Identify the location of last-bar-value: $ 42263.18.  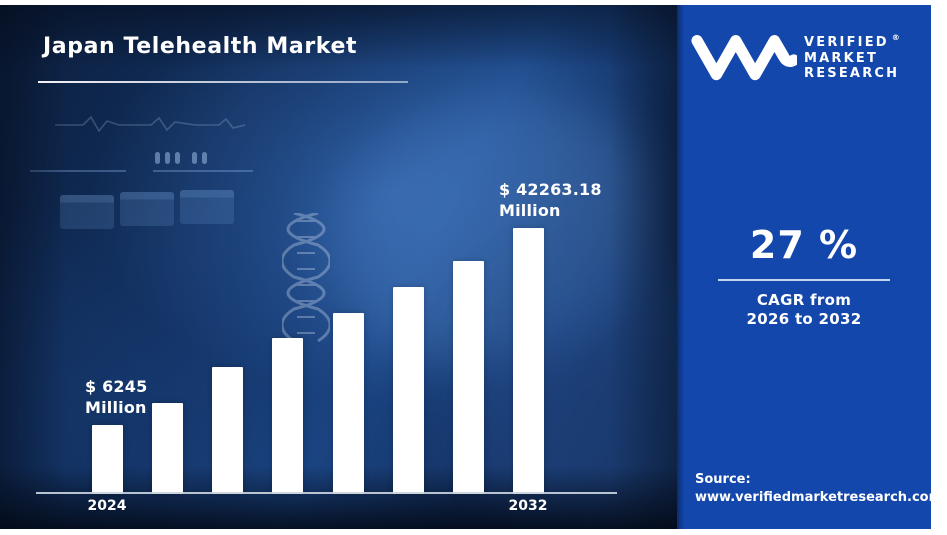
(550, 189).